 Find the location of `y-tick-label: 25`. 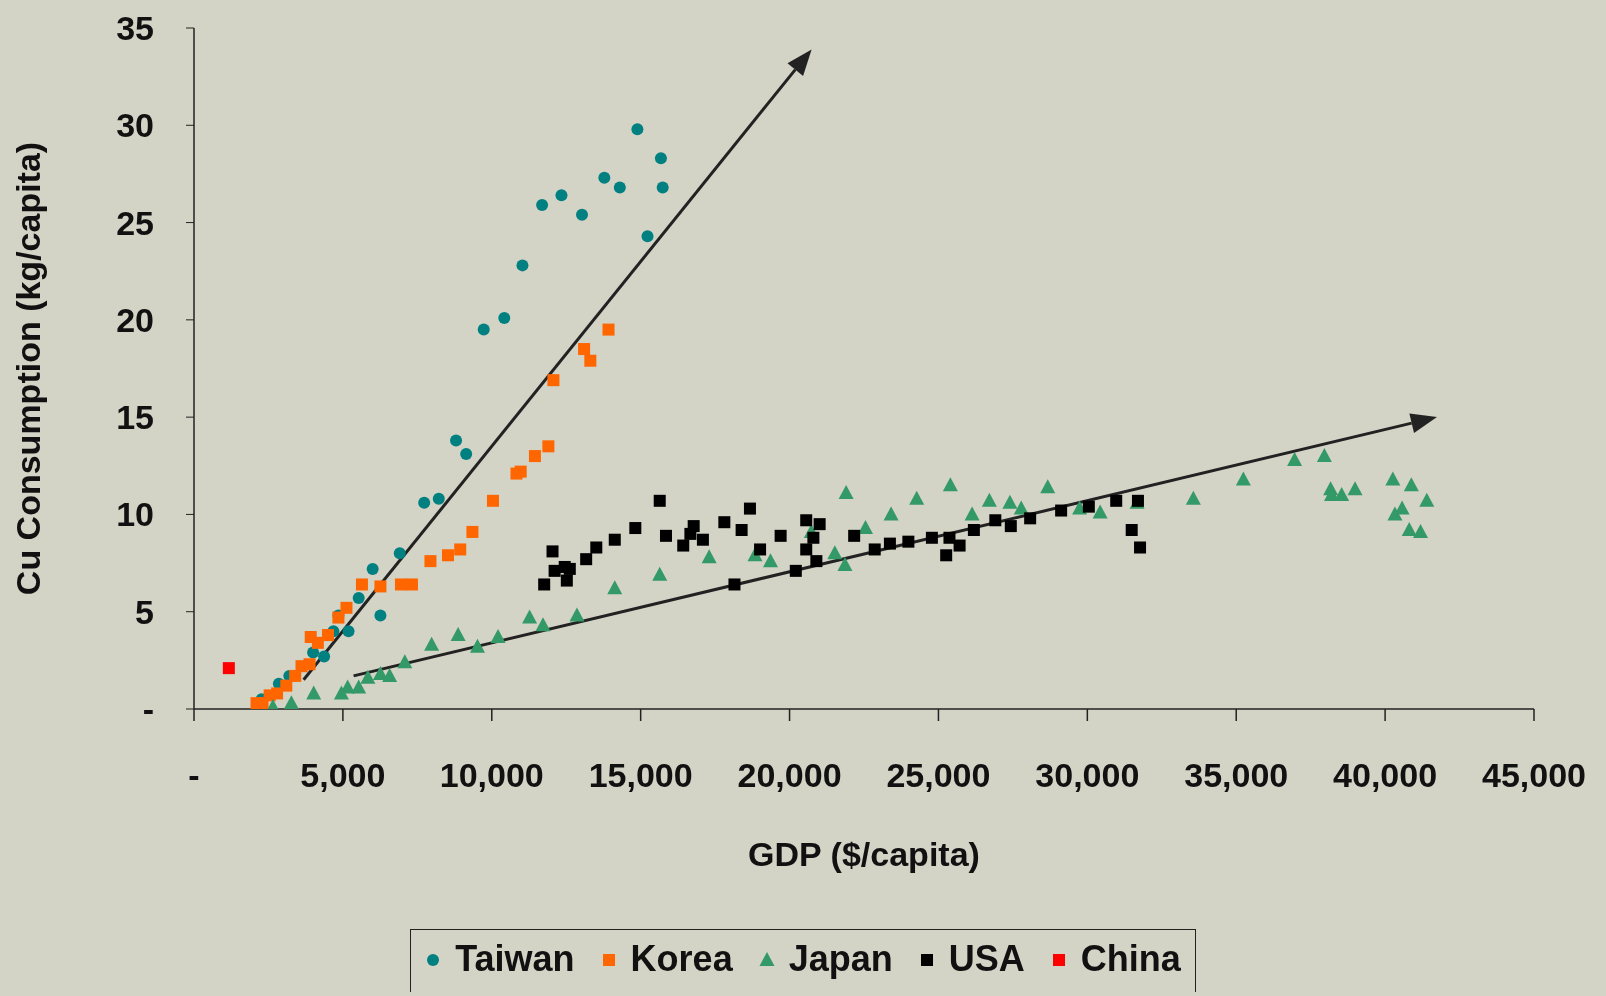

y-tick-label: 25 is located at coordinates (135, 222).